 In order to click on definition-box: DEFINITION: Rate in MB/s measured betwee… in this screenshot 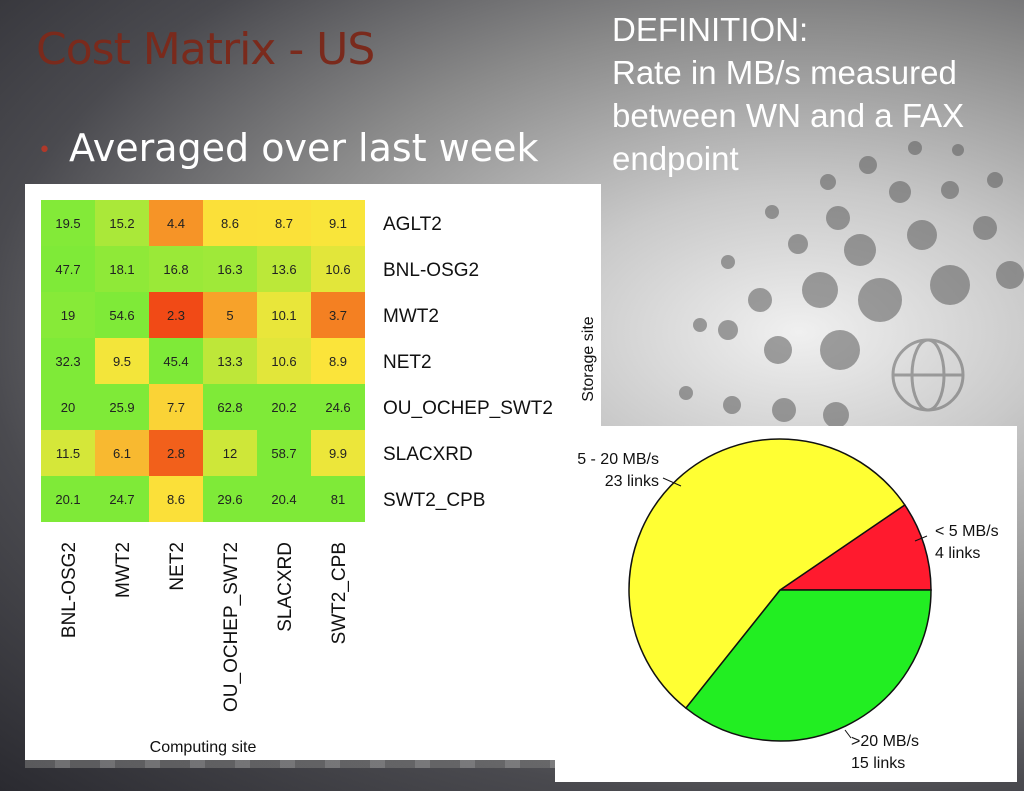, I will do `click(812, 94)`.